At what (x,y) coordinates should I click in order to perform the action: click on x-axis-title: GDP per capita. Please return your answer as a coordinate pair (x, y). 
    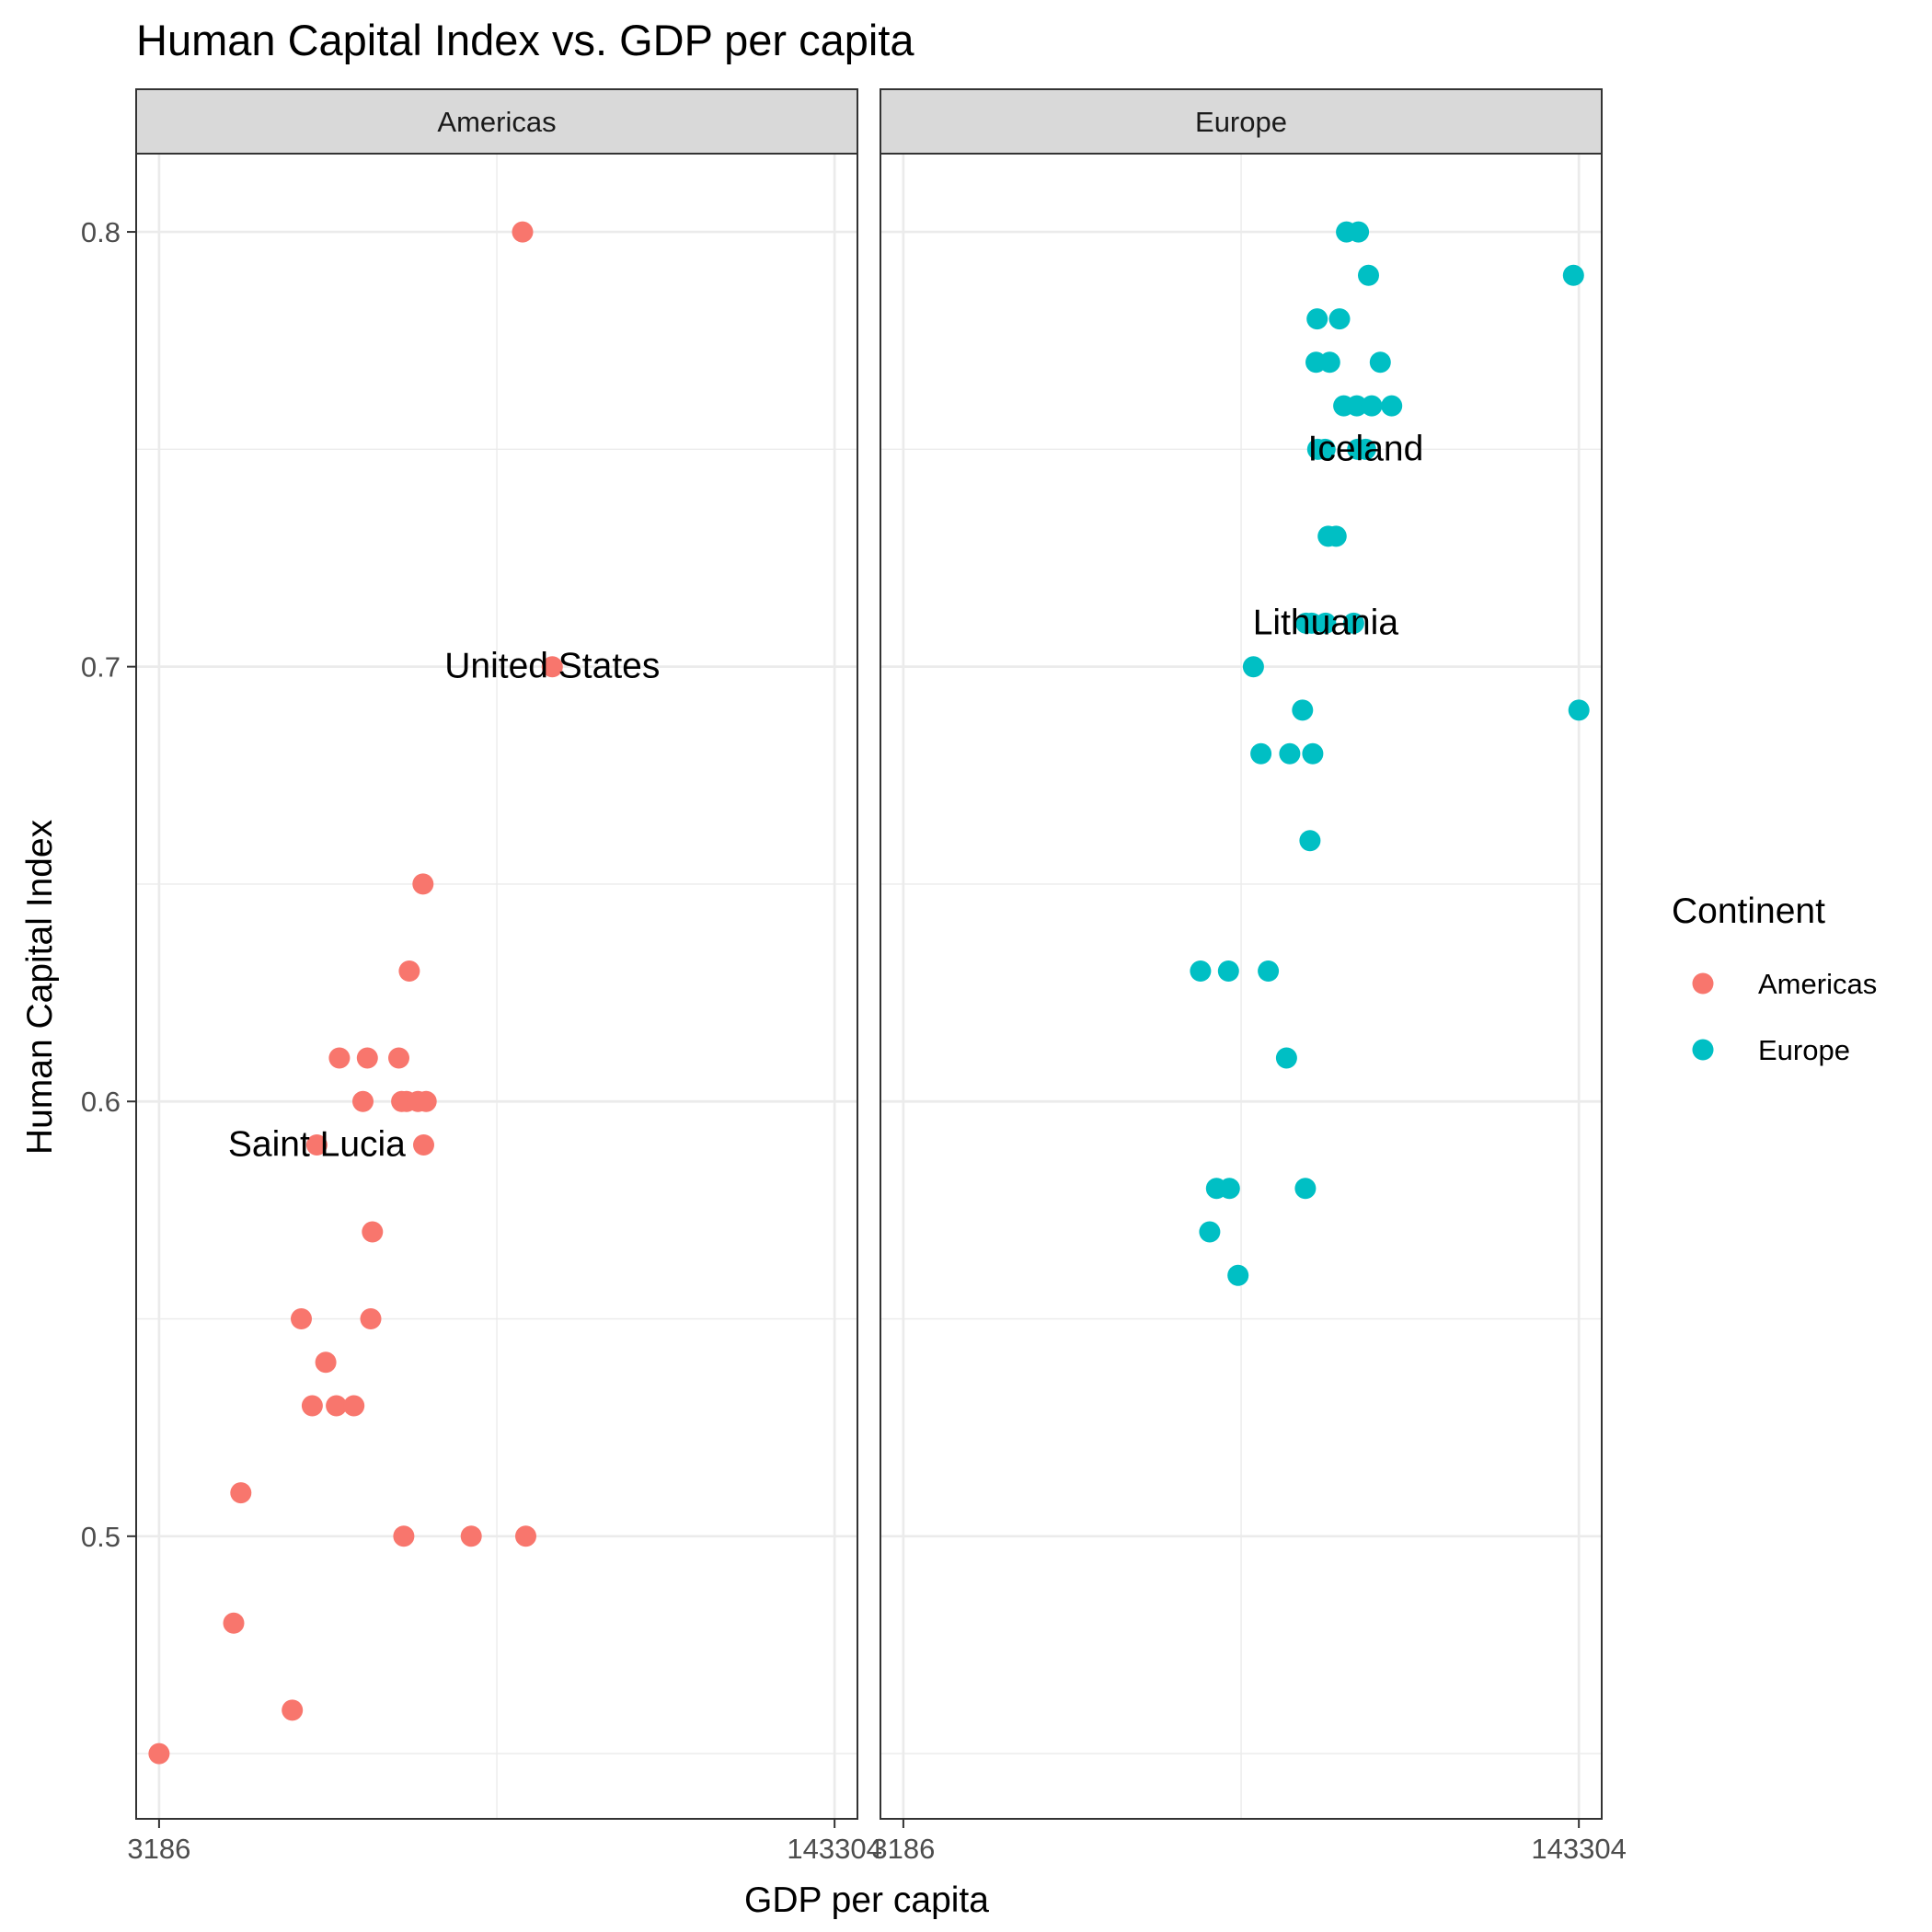
    Looking at the image, I should click on (866, 1900).